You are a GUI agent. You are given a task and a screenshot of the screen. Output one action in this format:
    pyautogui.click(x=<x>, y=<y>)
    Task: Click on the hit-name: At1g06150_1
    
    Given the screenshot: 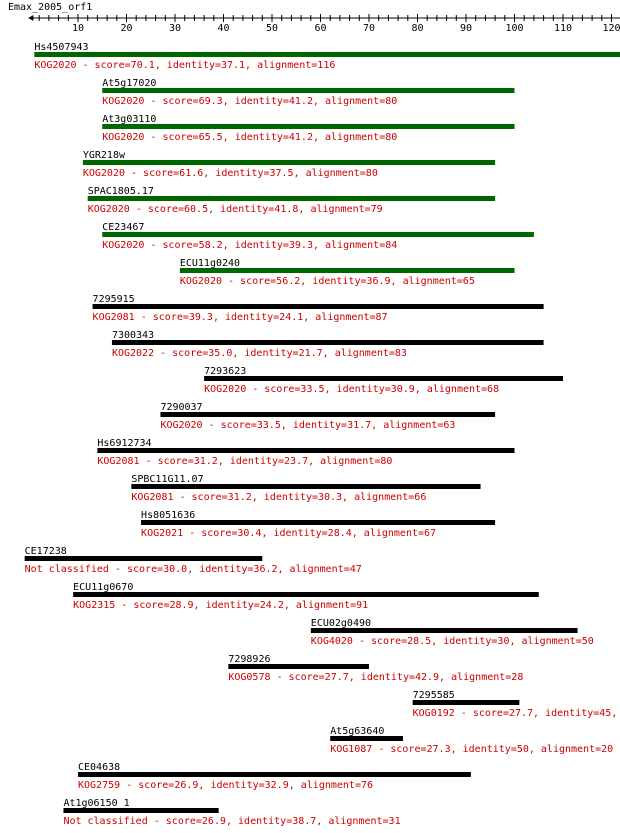 What is the action you would take?
    pyautogui.click(x=96, y=803)
    